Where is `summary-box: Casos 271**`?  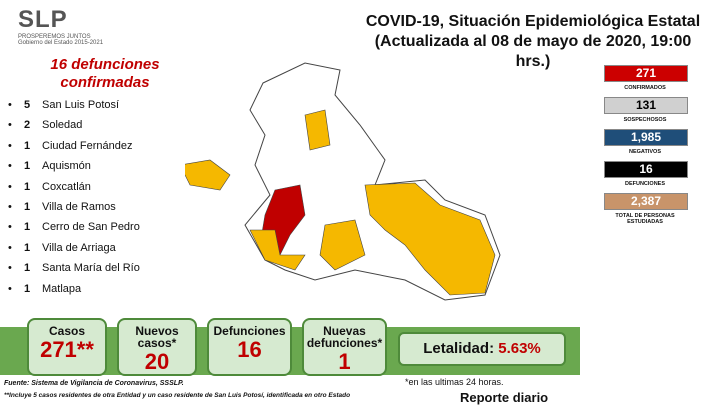 summary-box: Casos 271** is located at coordinates (67, 347).